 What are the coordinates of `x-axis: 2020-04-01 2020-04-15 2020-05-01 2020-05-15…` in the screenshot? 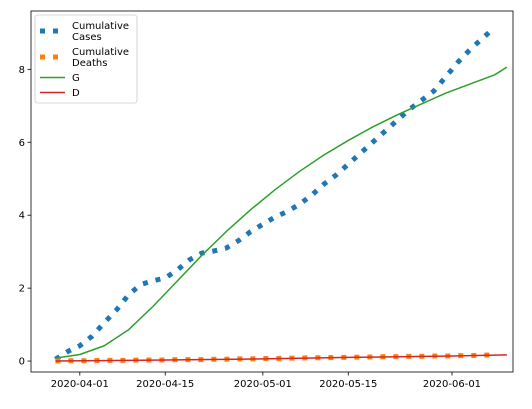 It's located at (266, 381).